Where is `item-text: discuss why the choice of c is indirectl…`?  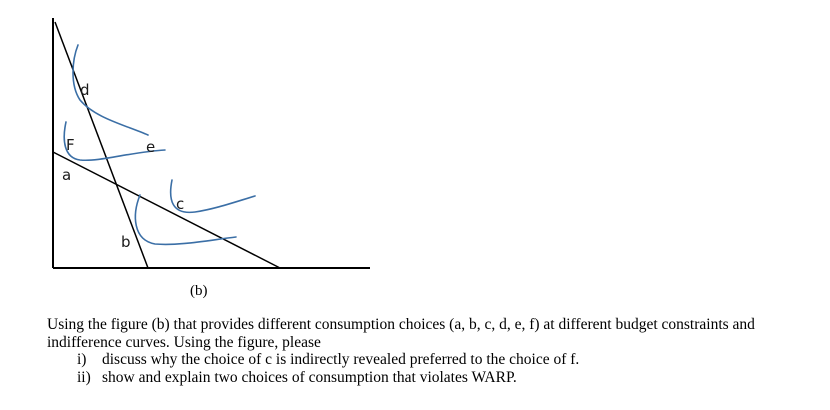
item-text: discuss why the choice of c is indirectl… is located at coordinates (341, 359).